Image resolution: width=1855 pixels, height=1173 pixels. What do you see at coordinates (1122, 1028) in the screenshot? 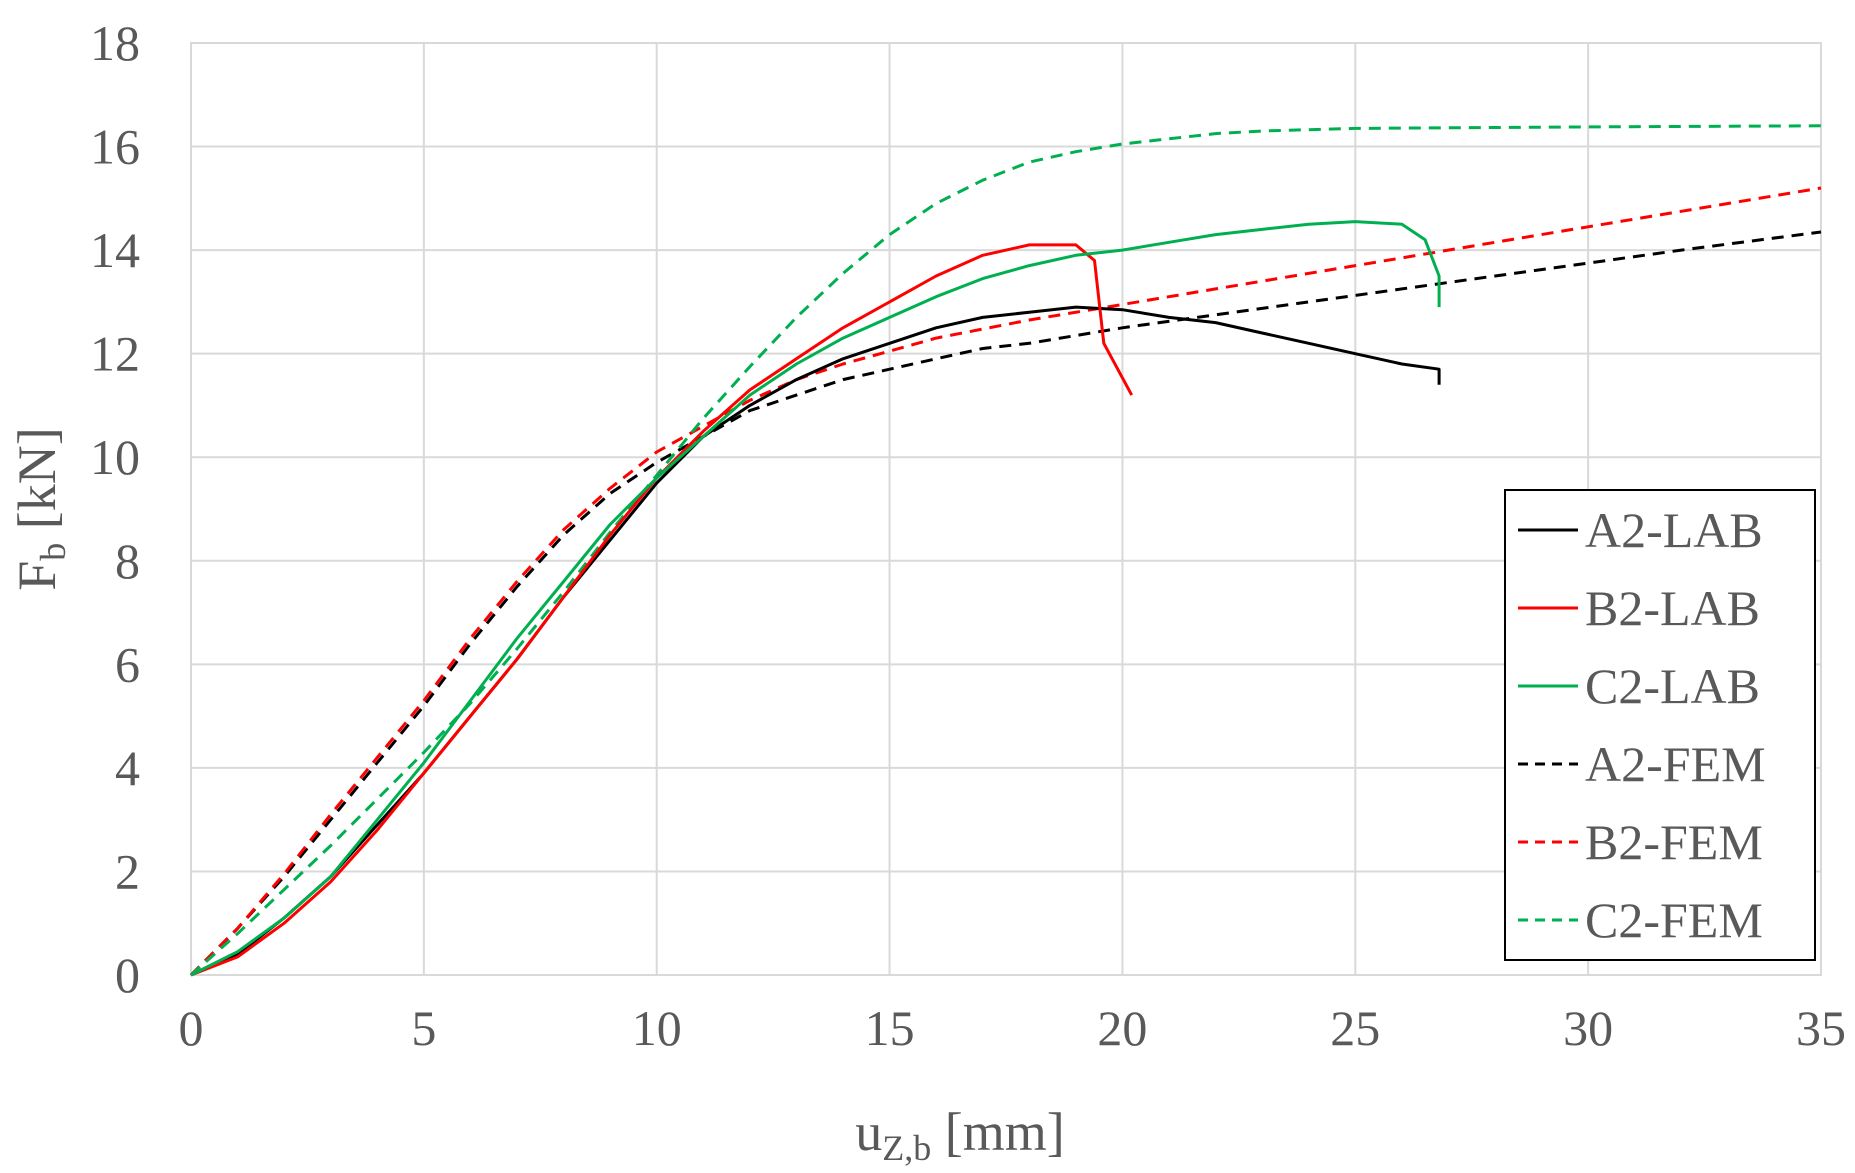
I see `x-tick-label-20: 20` at bounding box center [1122, 1028].